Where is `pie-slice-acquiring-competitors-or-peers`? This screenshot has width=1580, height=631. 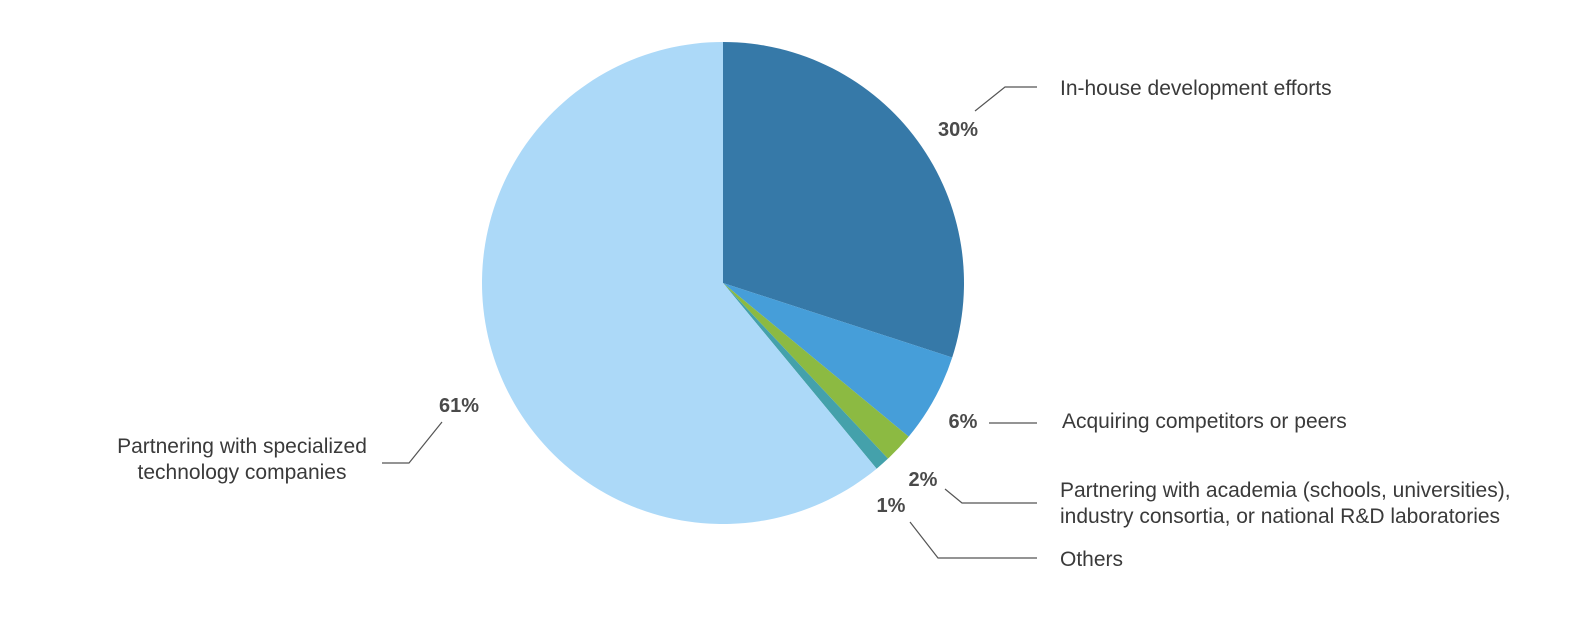 pie-slice-acquiring-competitors-or-peers is located at coordinates (838, 360).